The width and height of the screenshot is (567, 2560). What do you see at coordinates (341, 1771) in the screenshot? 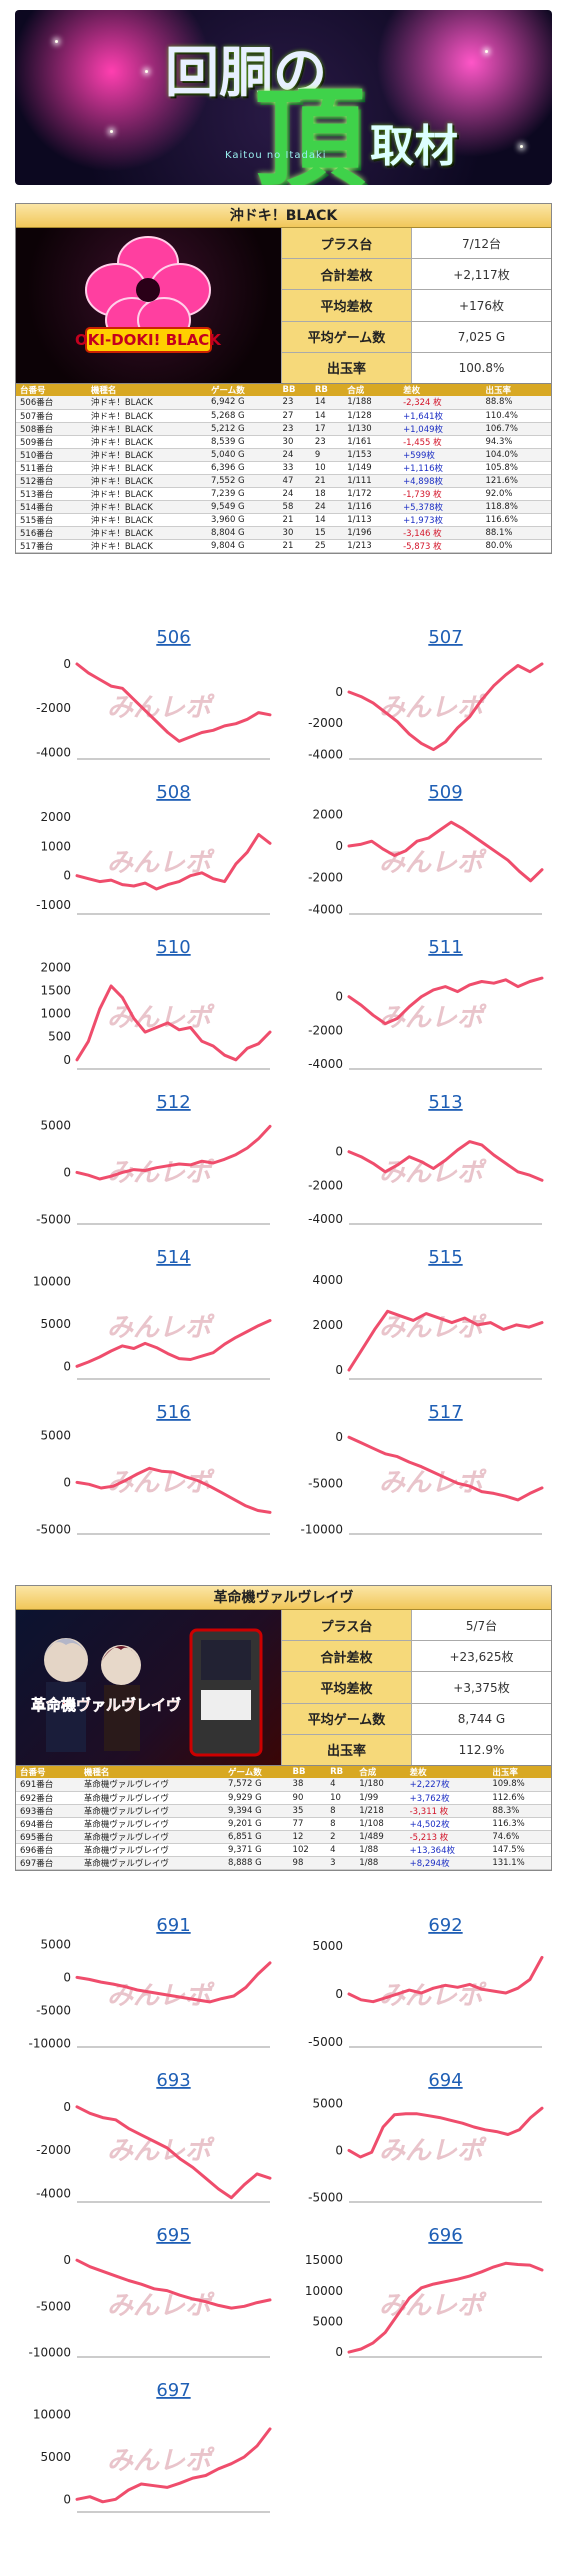
I see `column-header: RB` at bounding box center [341, 1771].